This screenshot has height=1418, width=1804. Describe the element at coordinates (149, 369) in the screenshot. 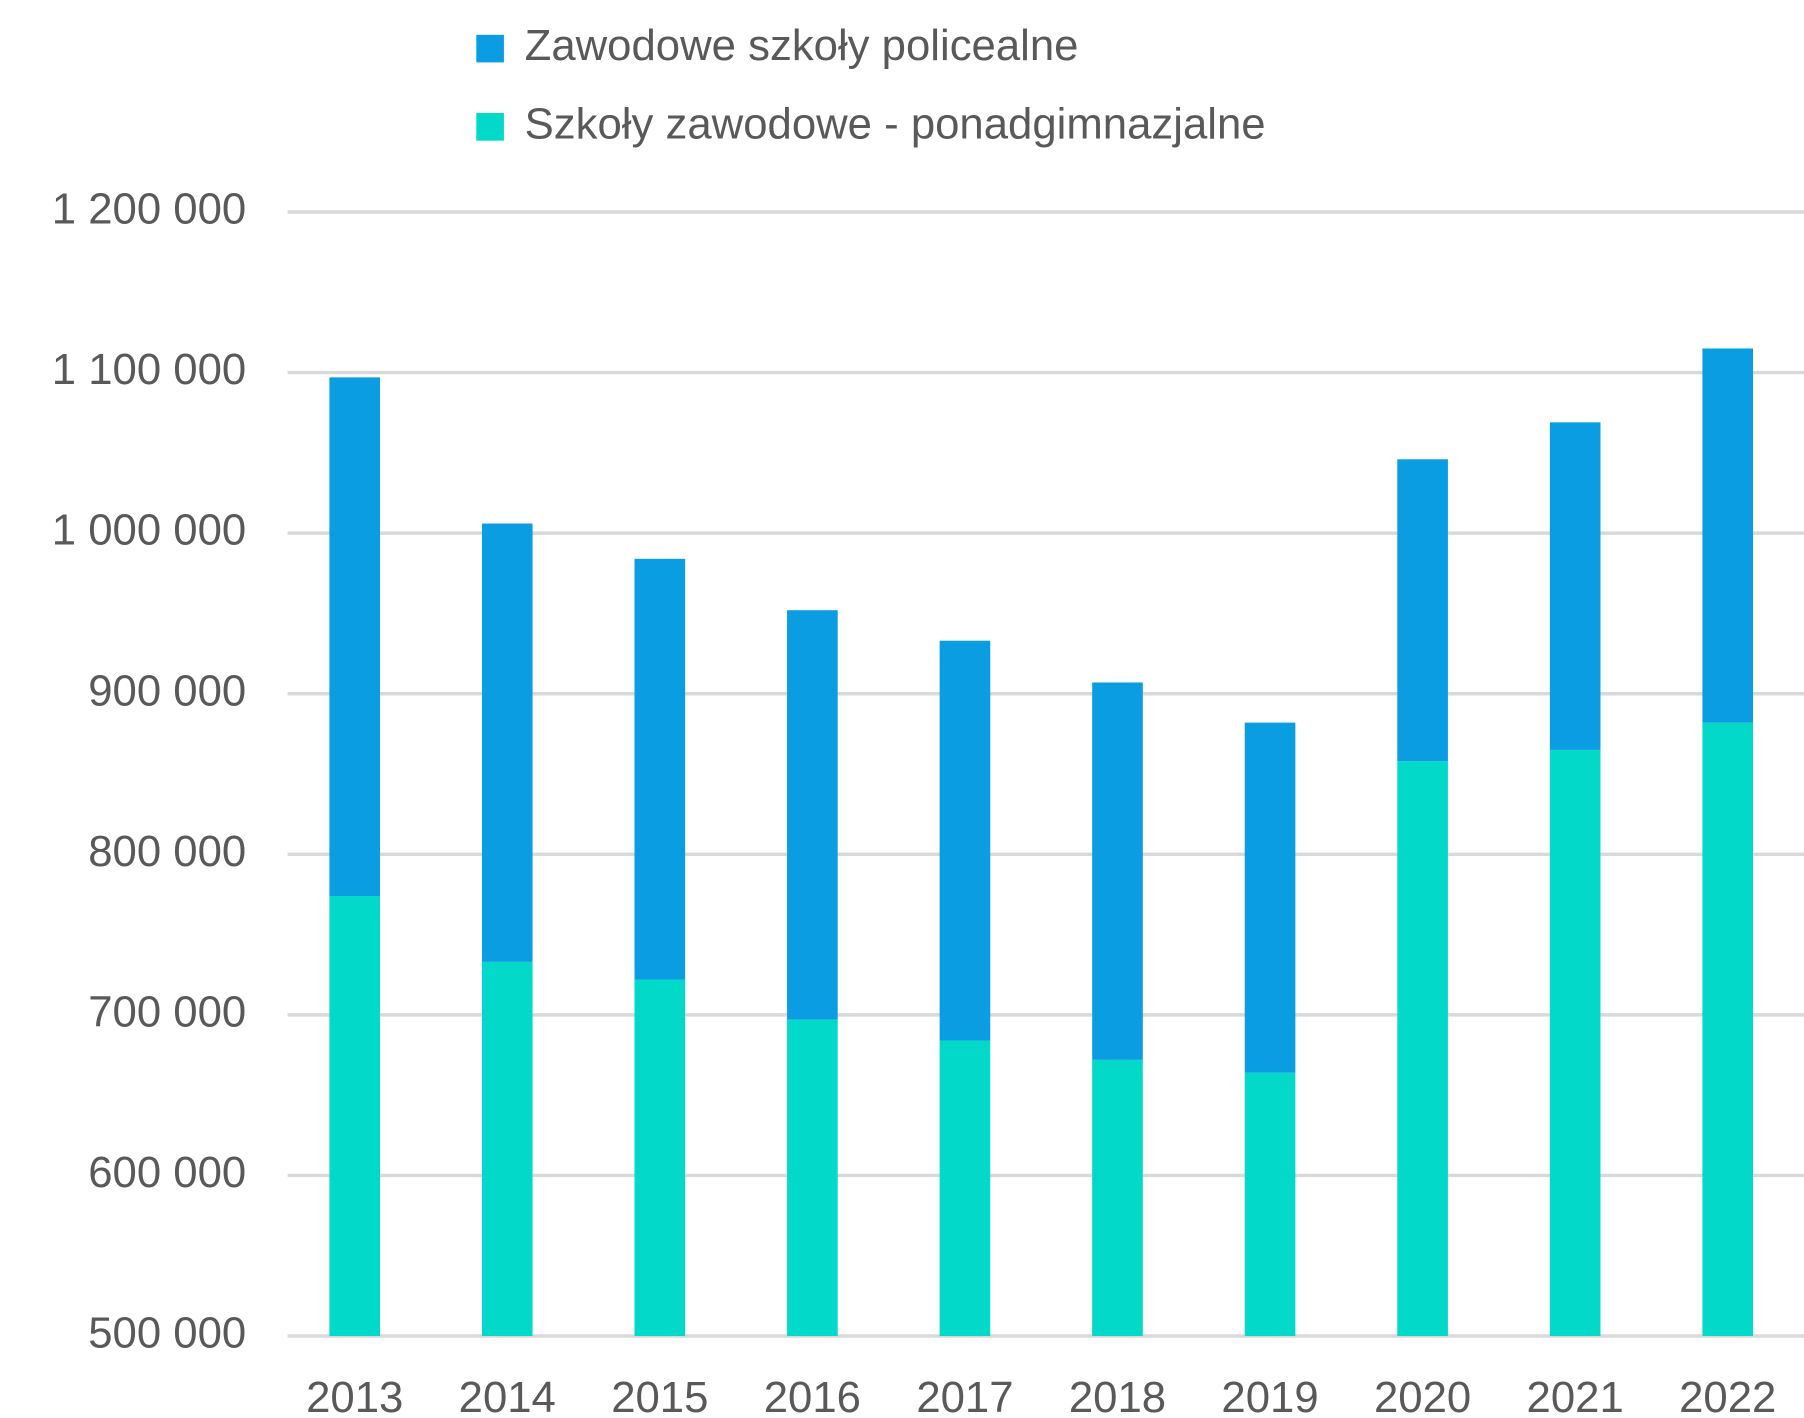

I see `y-tick-label: 1 100 000` at that location.